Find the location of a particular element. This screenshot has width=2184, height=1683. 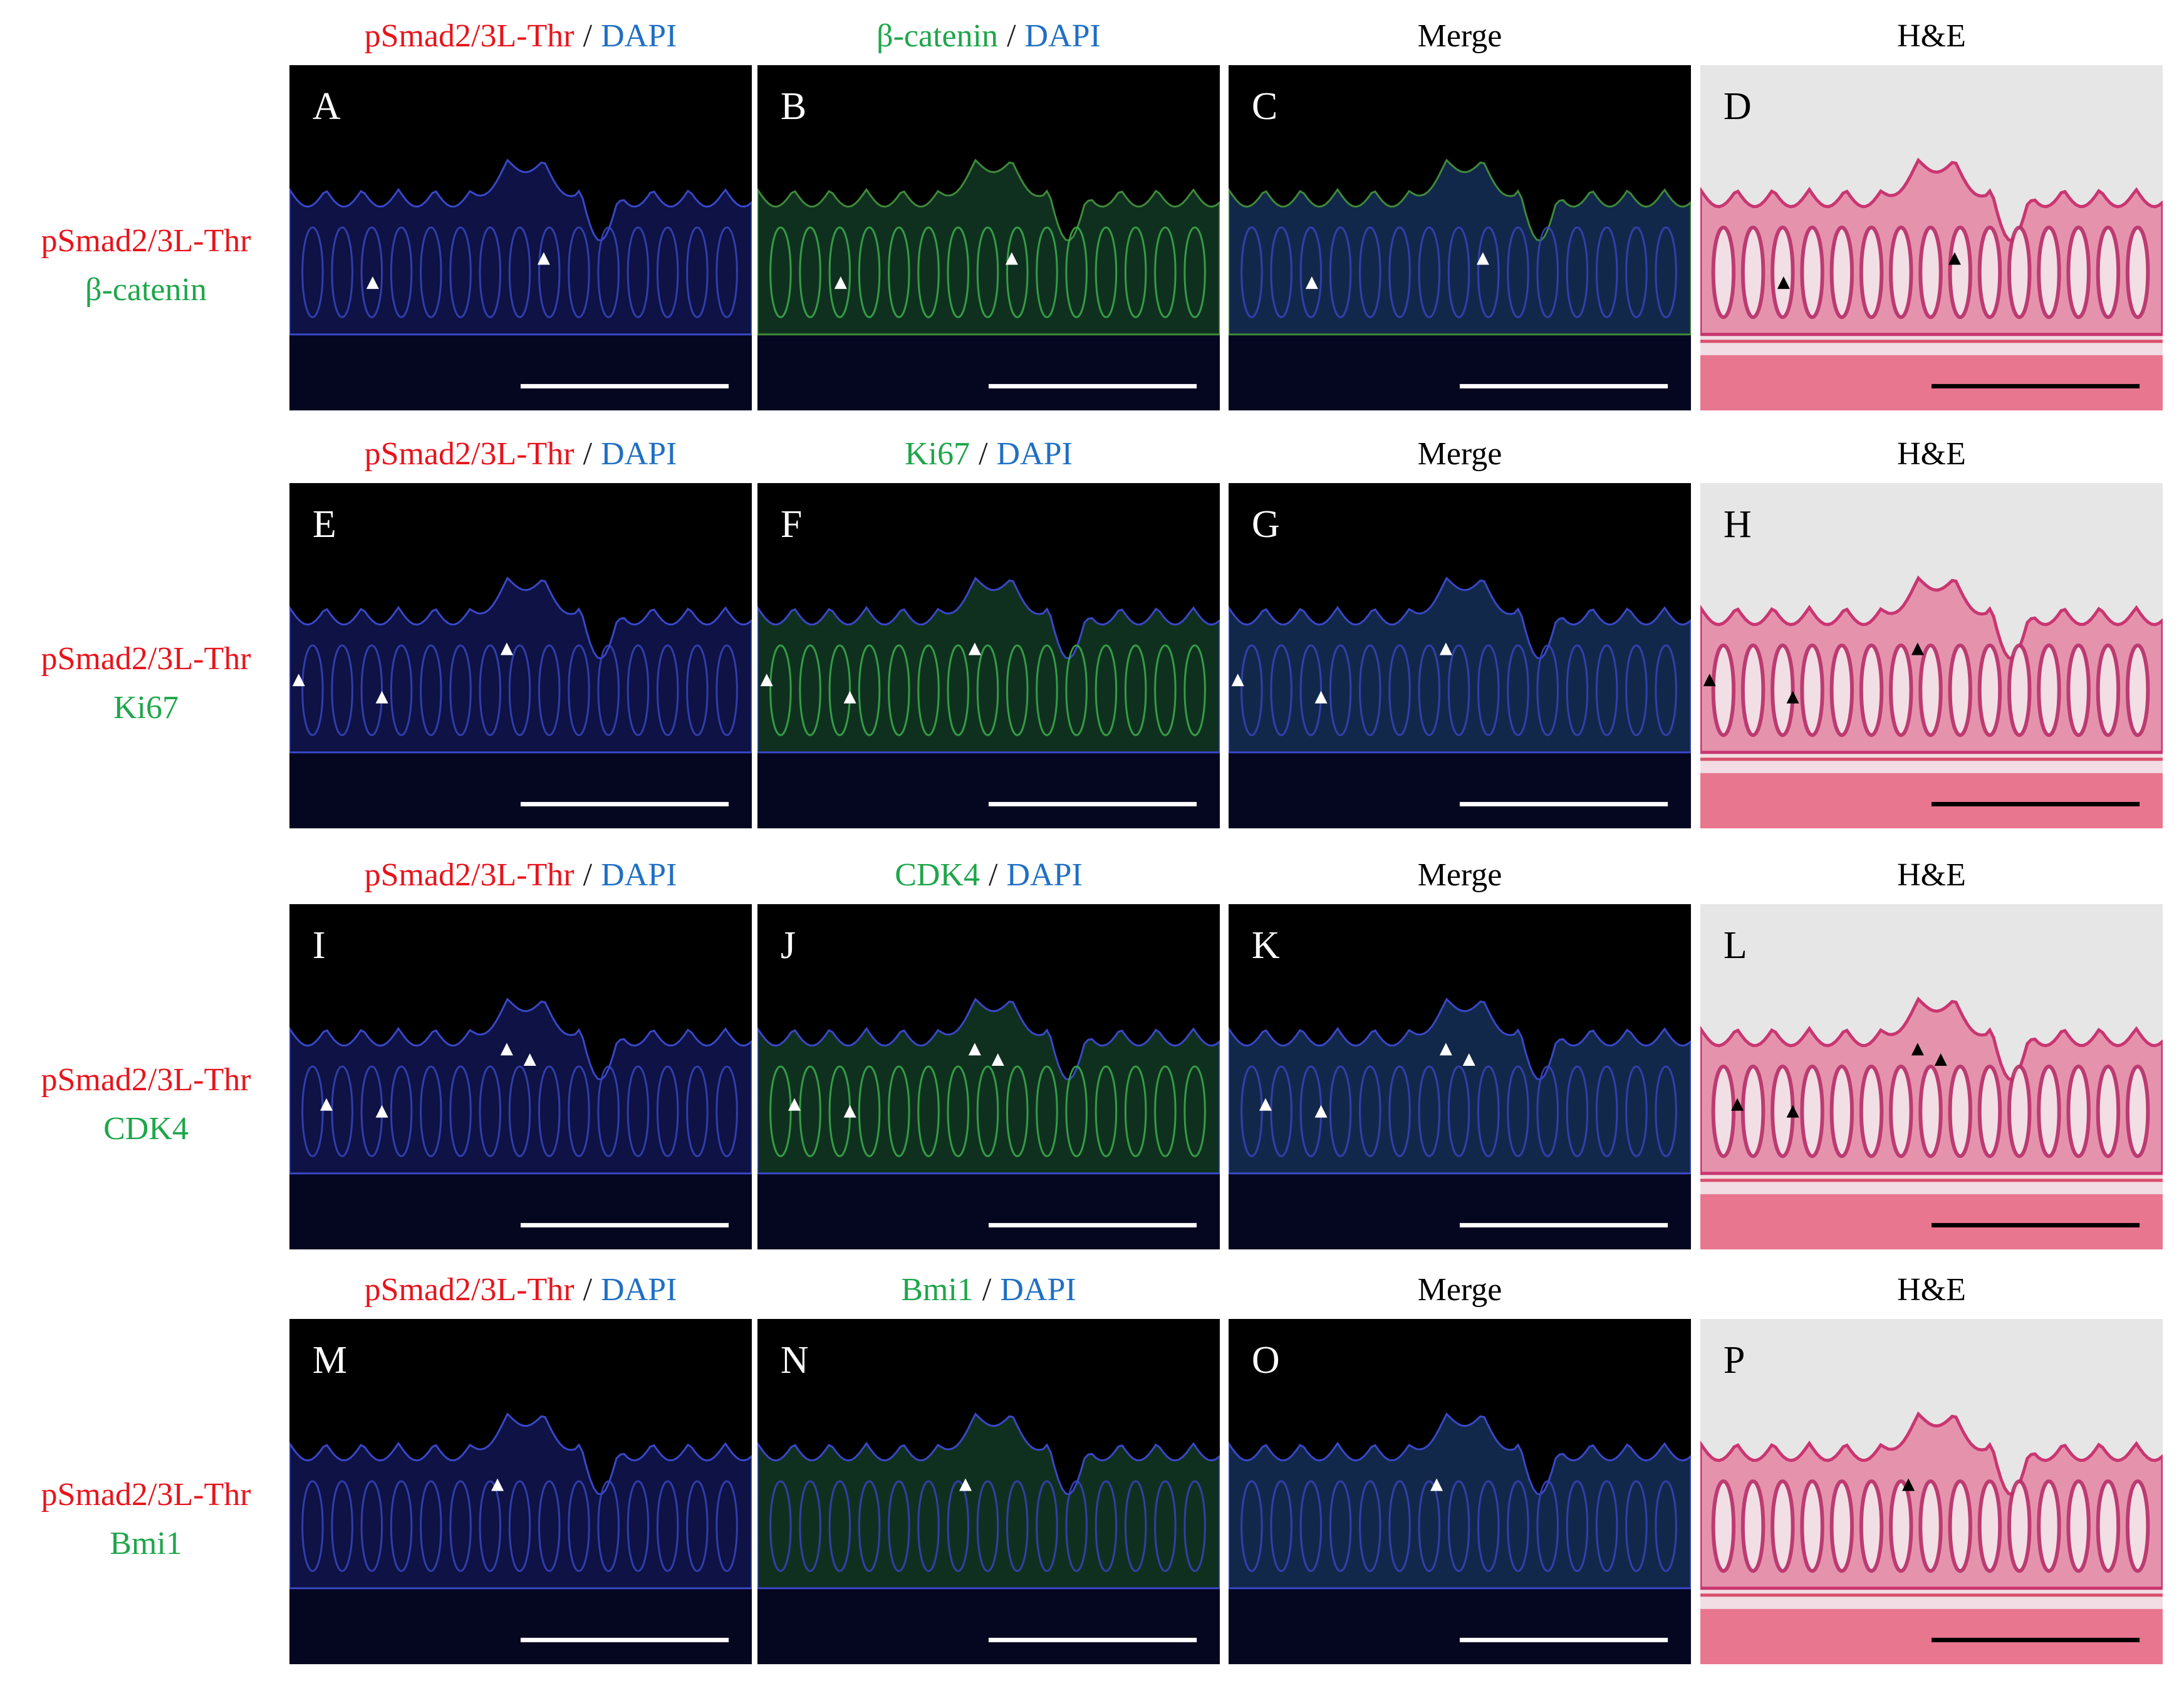

image-panel: D is located at coordinates (1932, 237).